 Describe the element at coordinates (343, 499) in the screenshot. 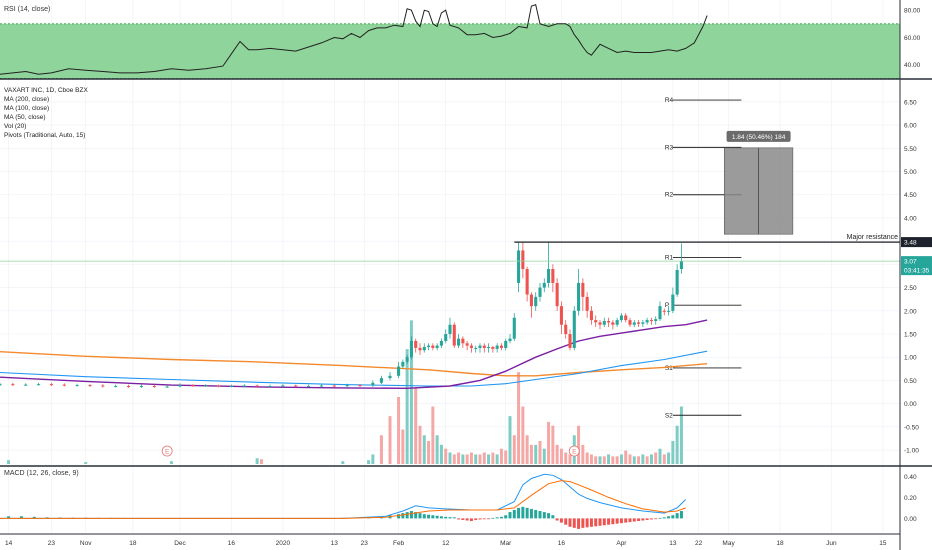

I see `signal-line` at that location.